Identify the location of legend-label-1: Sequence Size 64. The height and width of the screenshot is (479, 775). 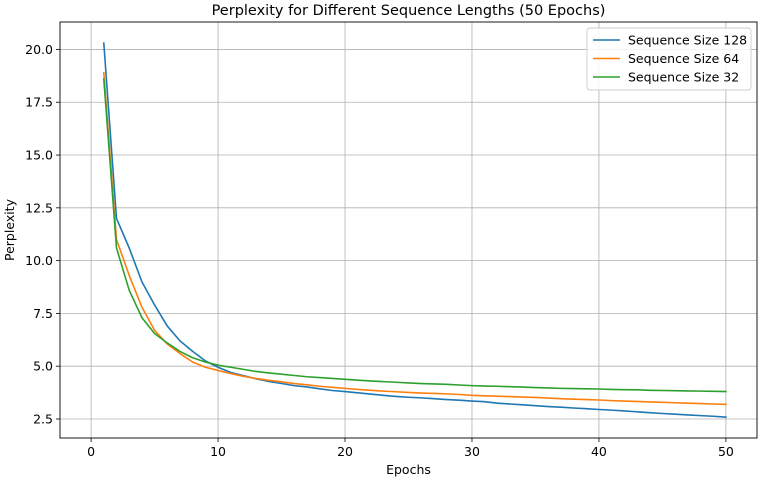
(683, 58).